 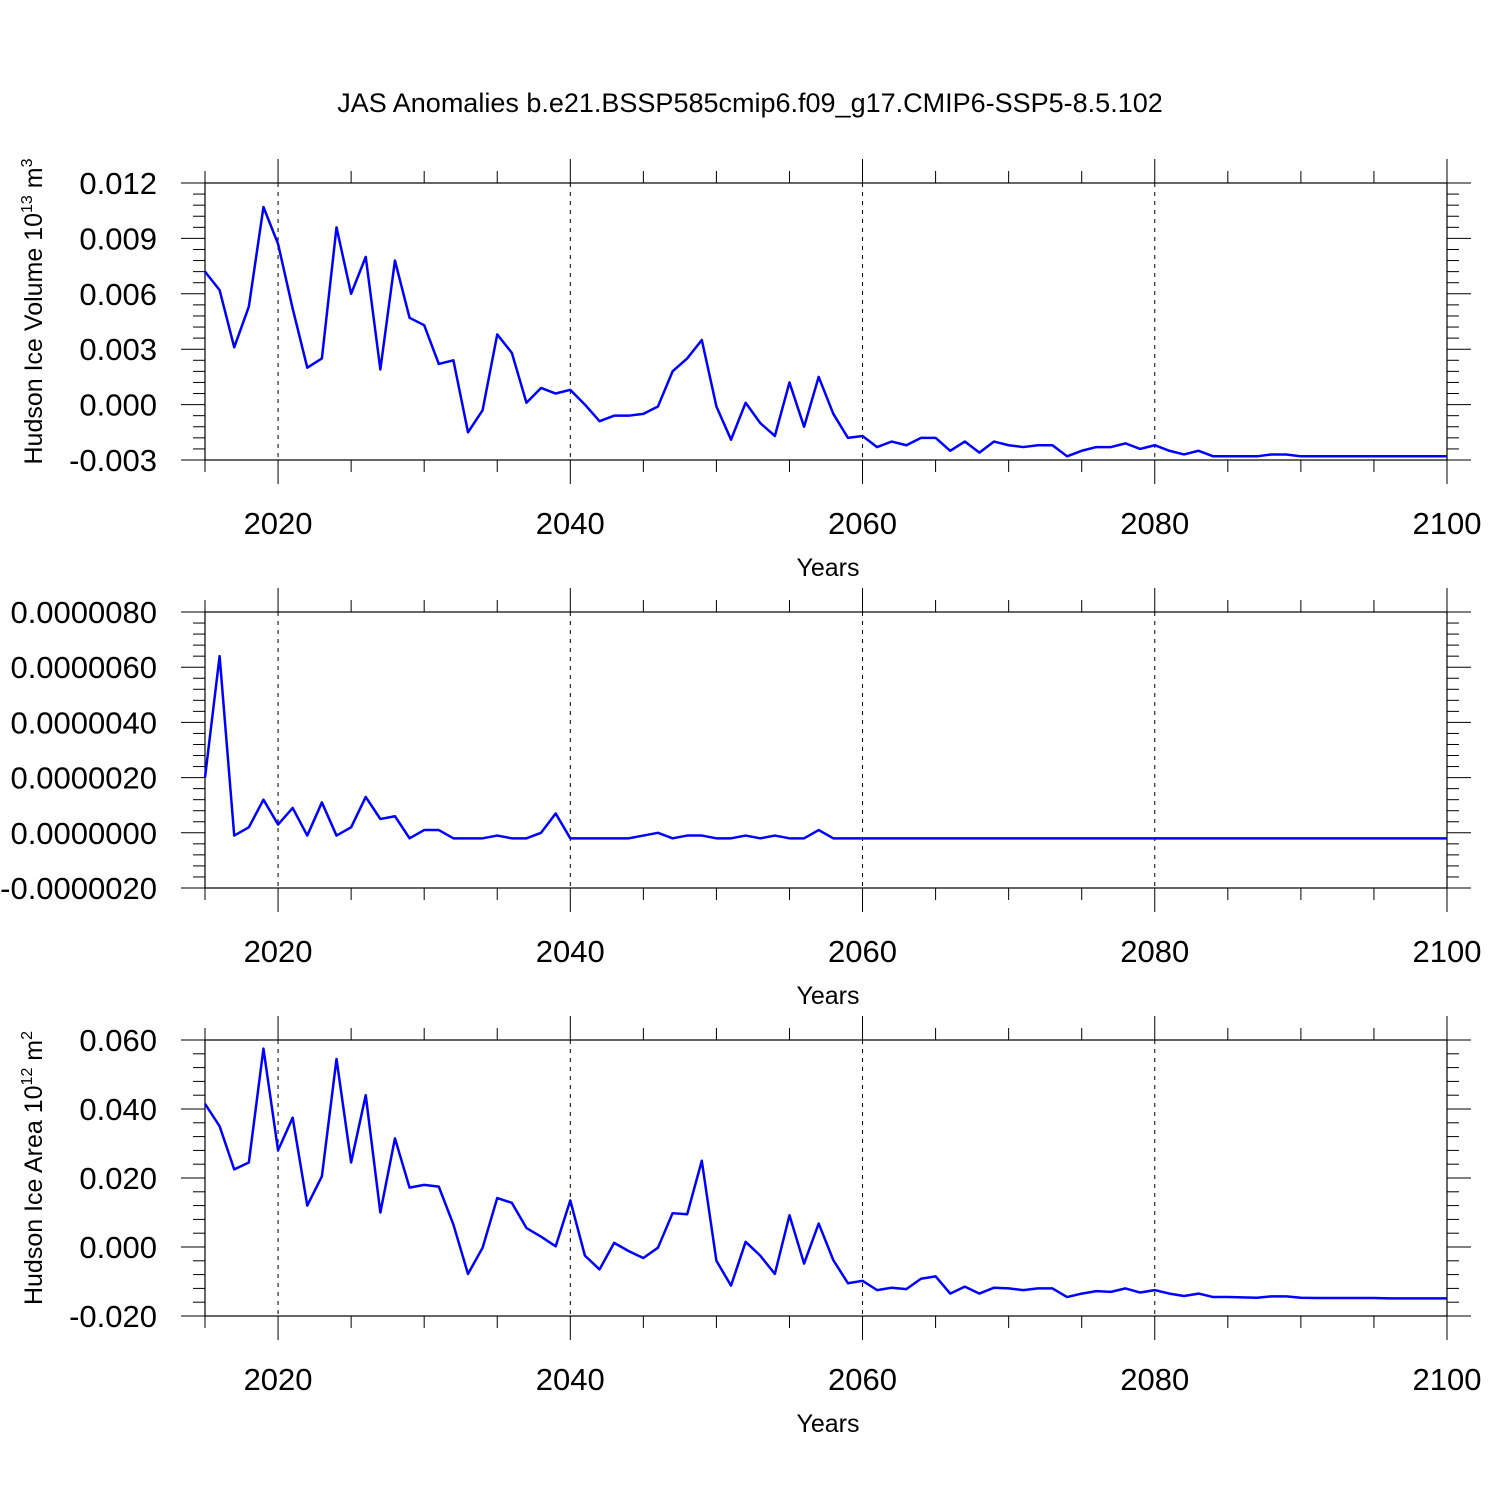 I want to click on y-tick-label: -0.0000020, so click(x=78, y=888).